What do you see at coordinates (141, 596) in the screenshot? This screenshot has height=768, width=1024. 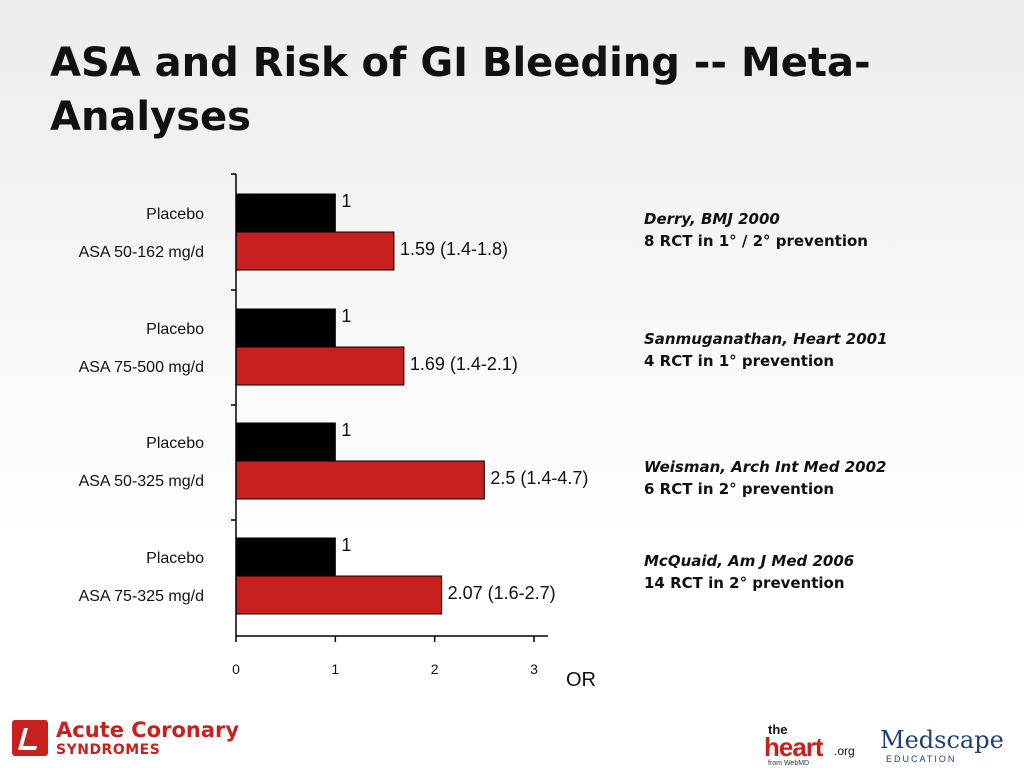 I see `category-label: ASA 75-325 mg/d` at bounding box center [141, 596].